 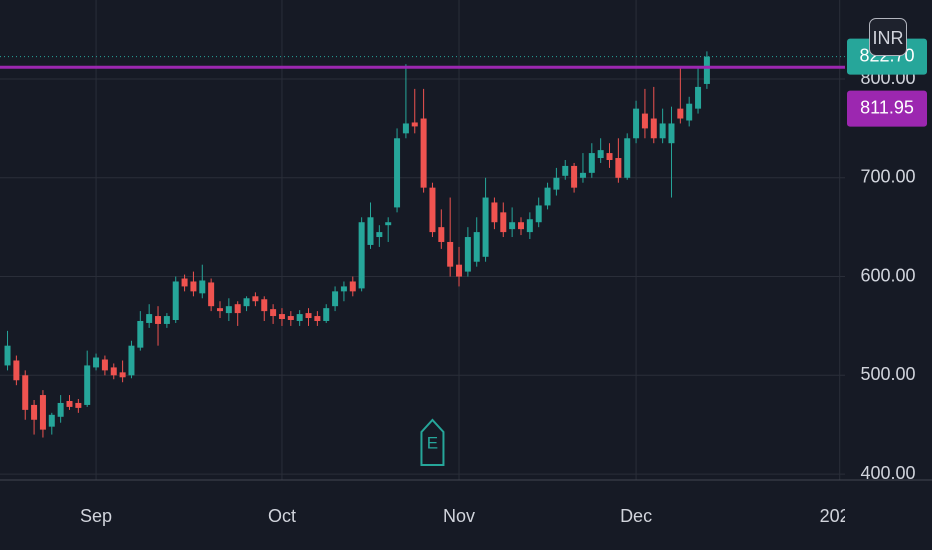 I want to click on price-line-label: 811.95, so click(x=887, y=107).